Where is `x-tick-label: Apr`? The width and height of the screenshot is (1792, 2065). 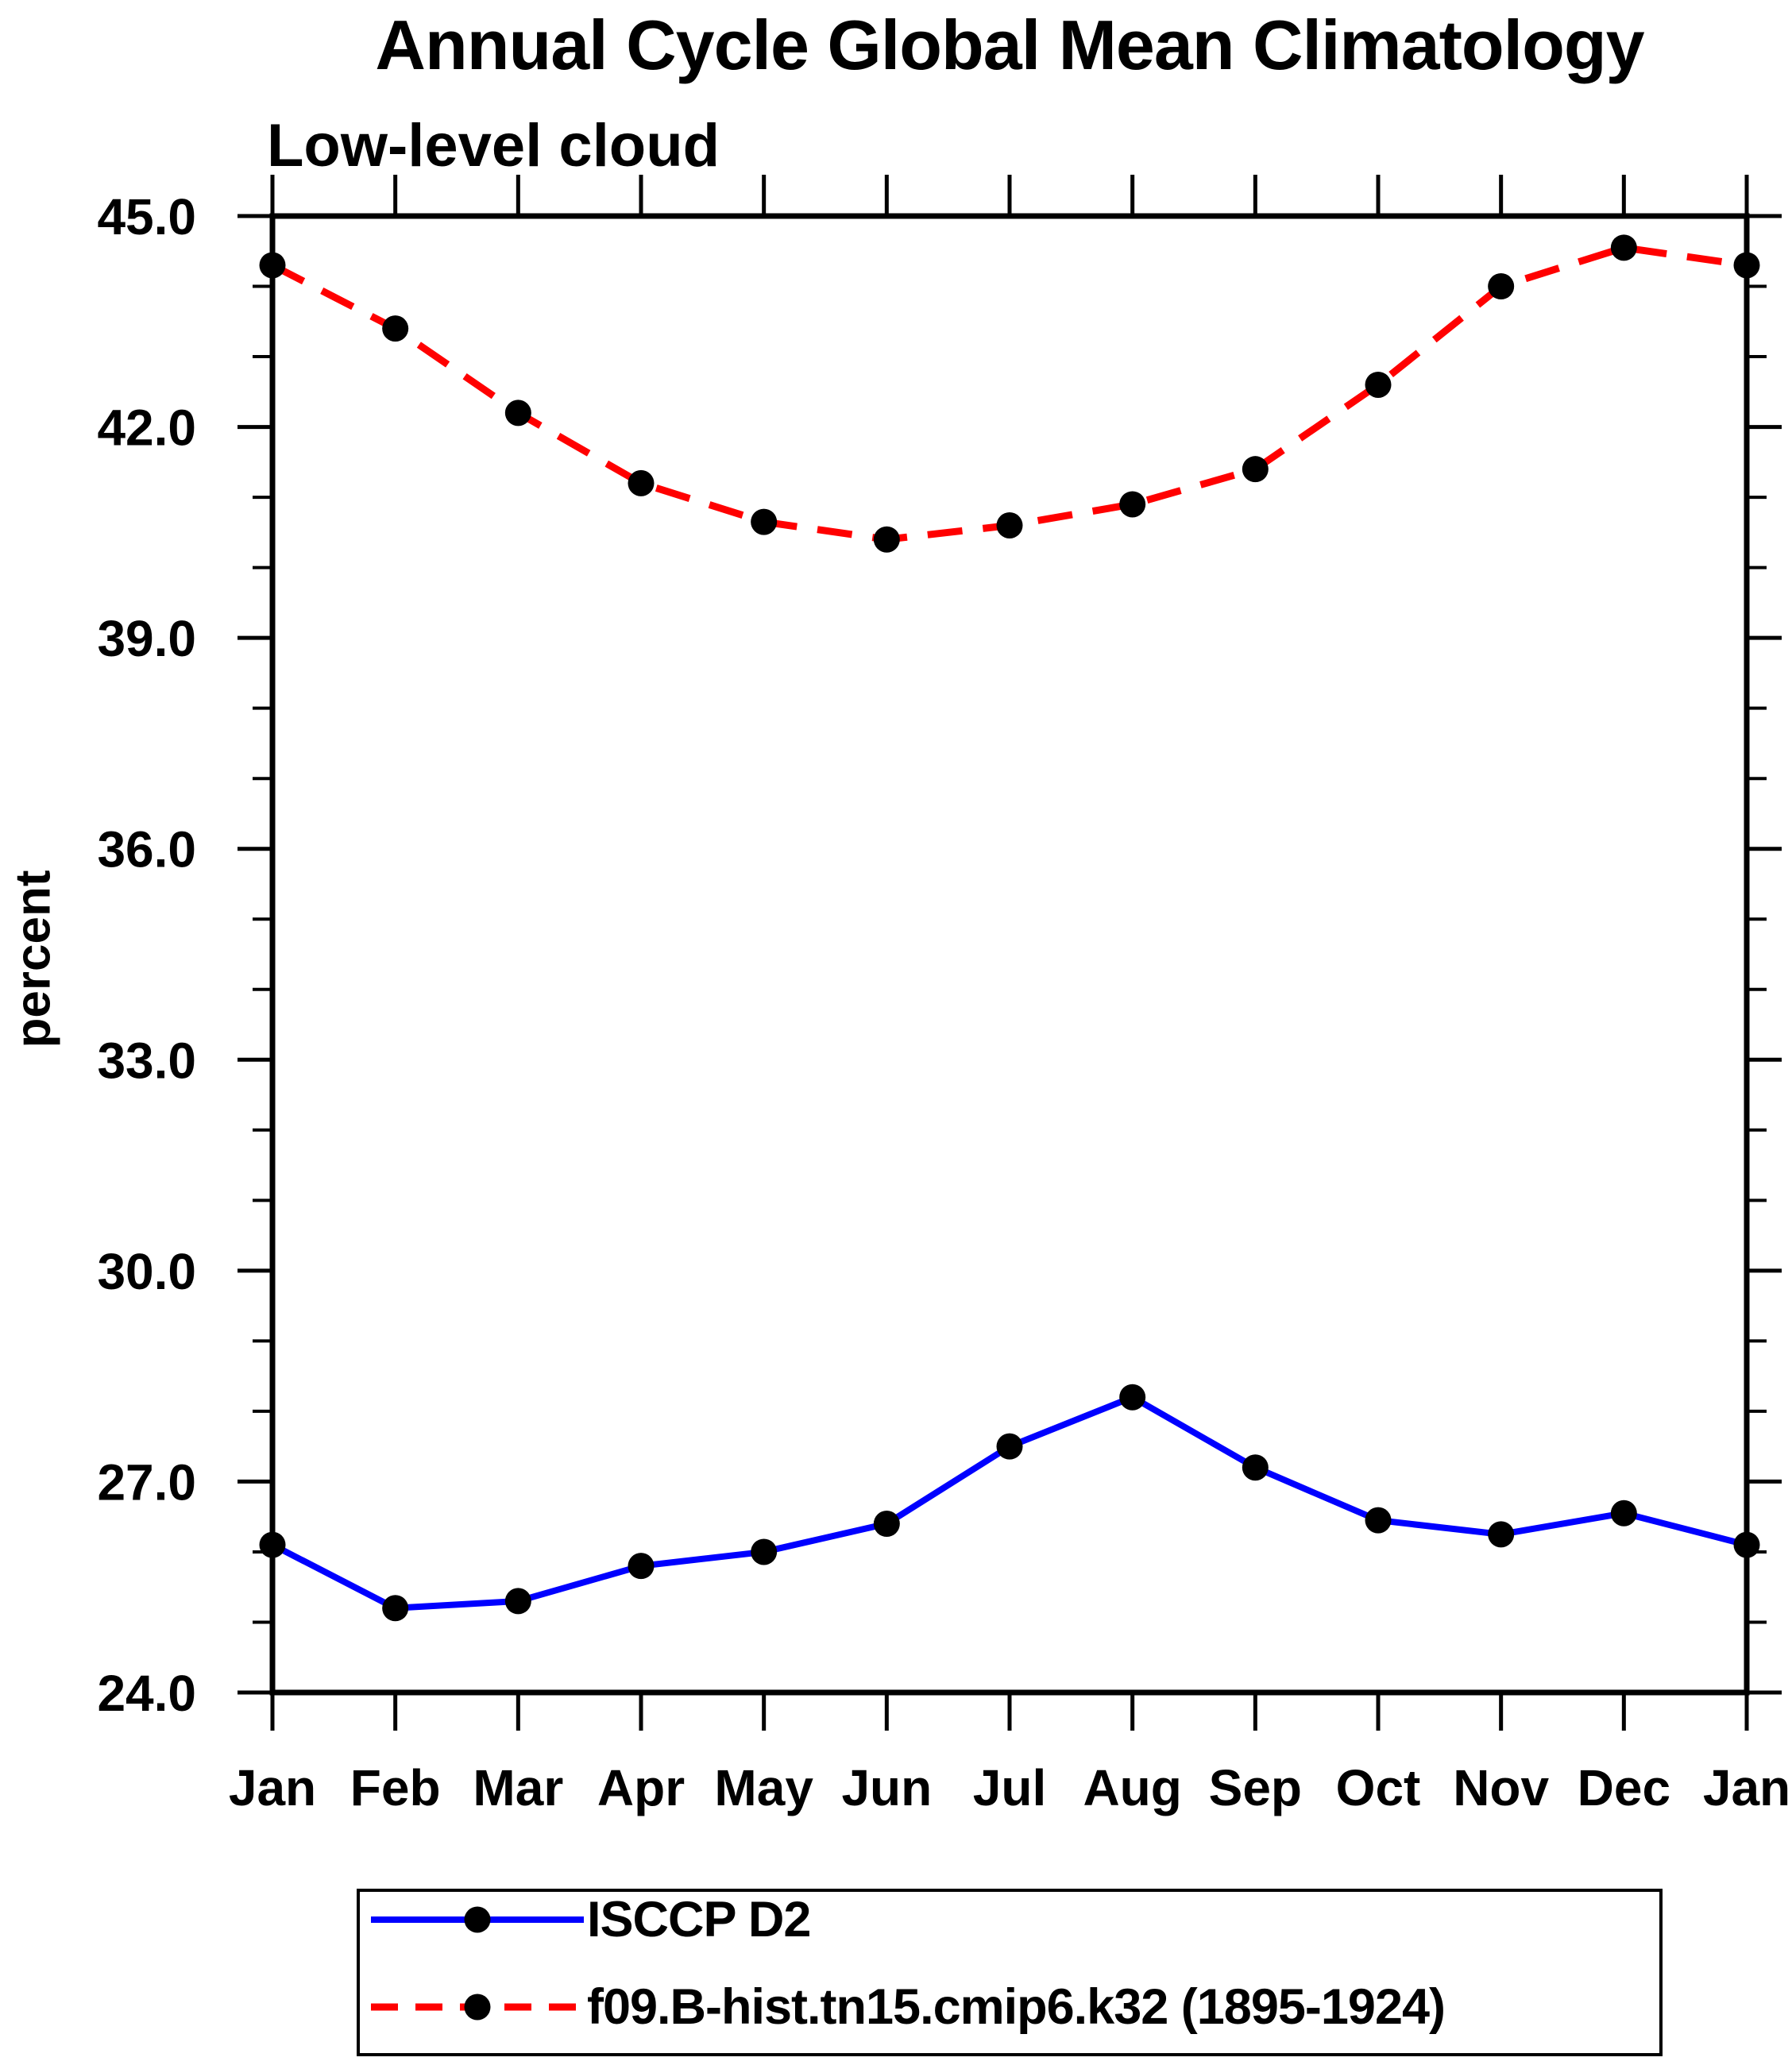
x-tick-label: Apr is located at coordinates (641, 1787).